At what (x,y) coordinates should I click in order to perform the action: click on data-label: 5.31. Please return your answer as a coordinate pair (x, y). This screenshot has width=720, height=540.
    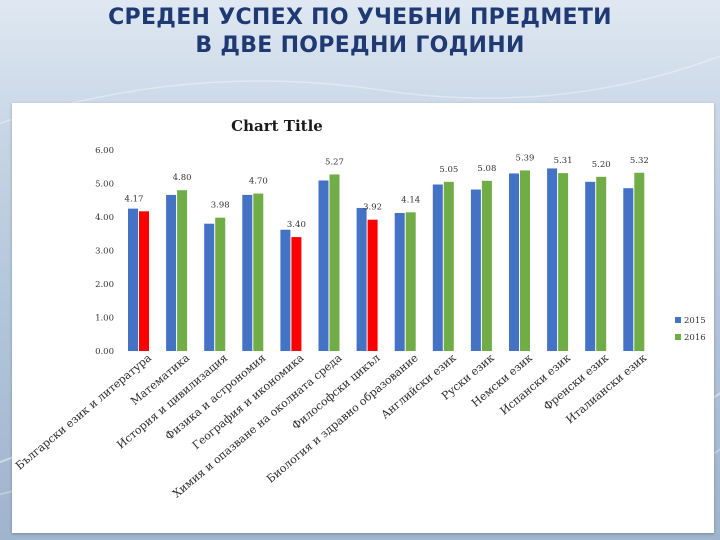
    Looking at the image, I should click on (563, 161).